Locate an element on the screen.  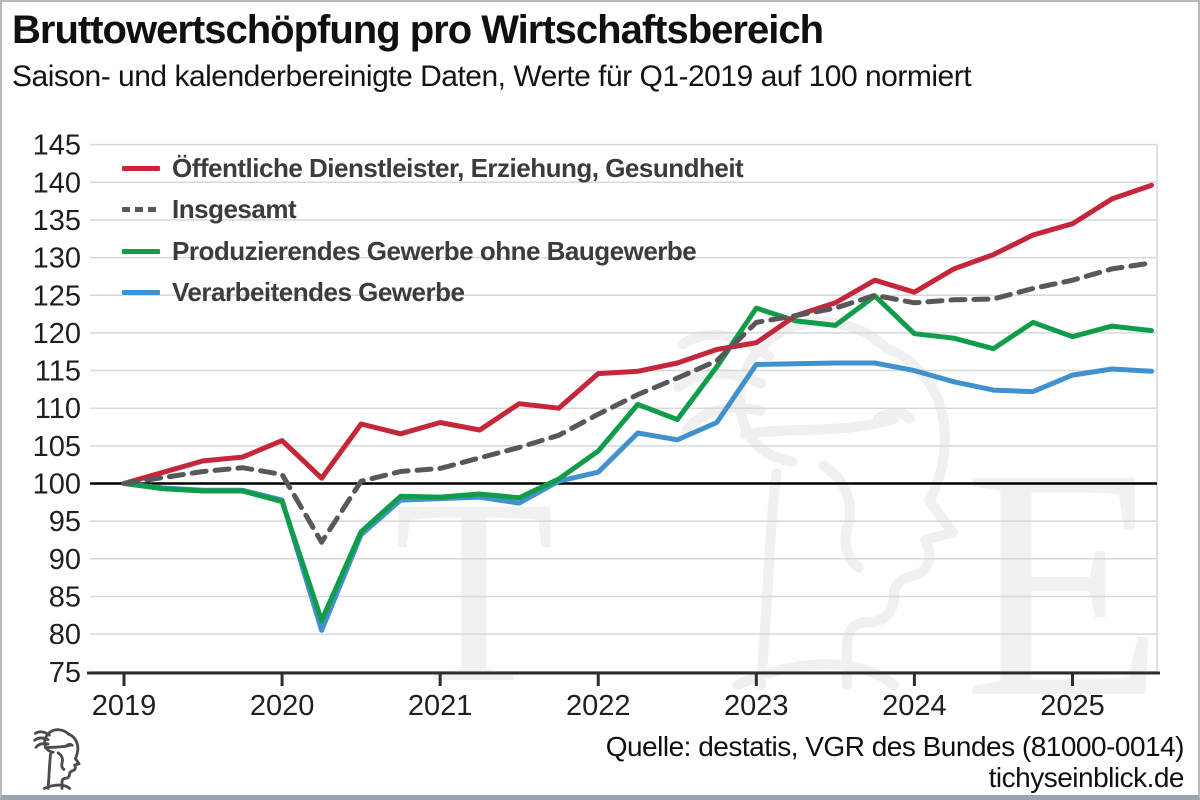
y-axis-tick-label: 85 is located at coordinates (65, 597).